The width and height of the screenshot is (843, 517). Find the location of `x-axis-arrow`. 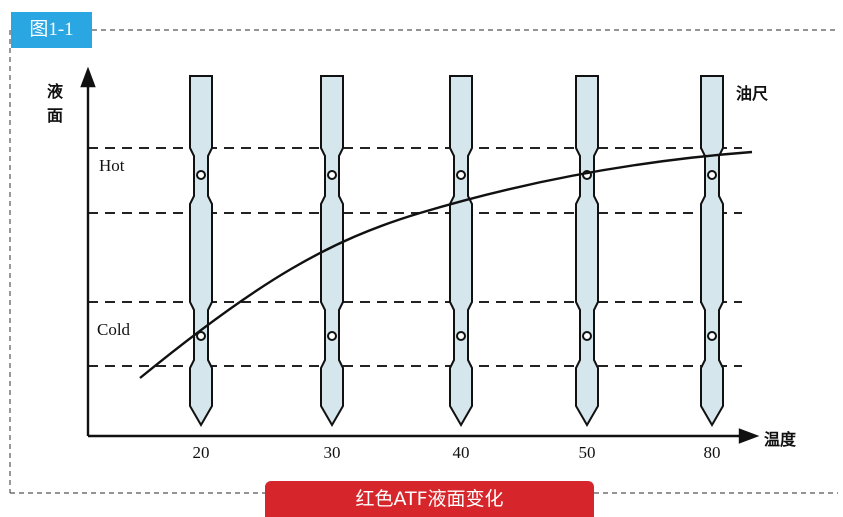

x-axis-arrow is located at coordinates (749, 436).